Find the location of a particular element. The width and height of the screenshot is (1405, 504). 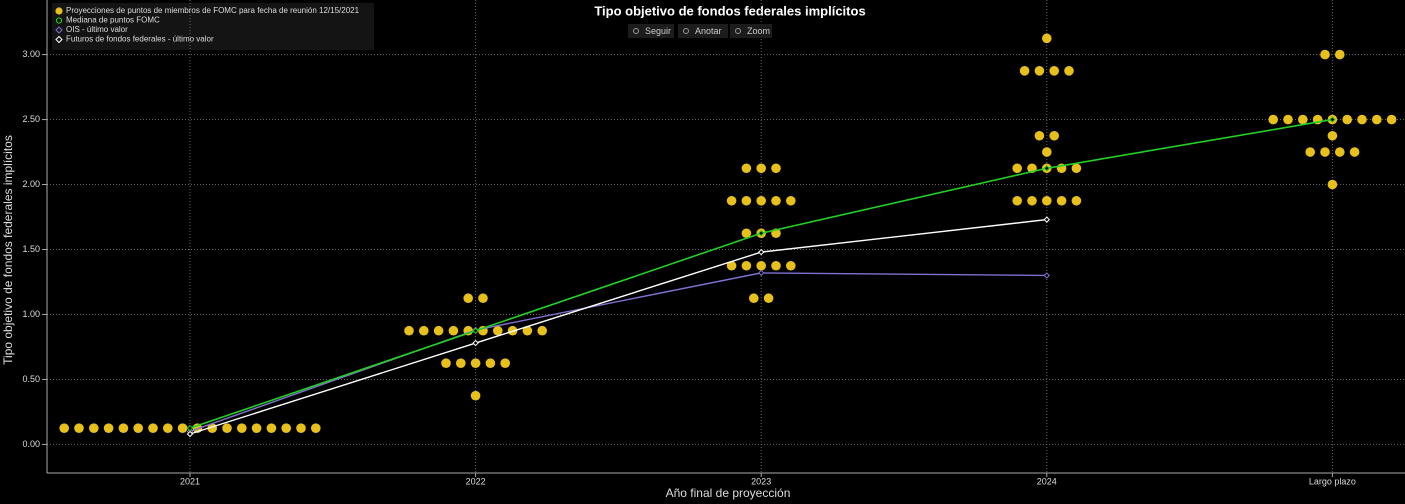

toolbar-label: Seguir is located at coordinates (658, 31).